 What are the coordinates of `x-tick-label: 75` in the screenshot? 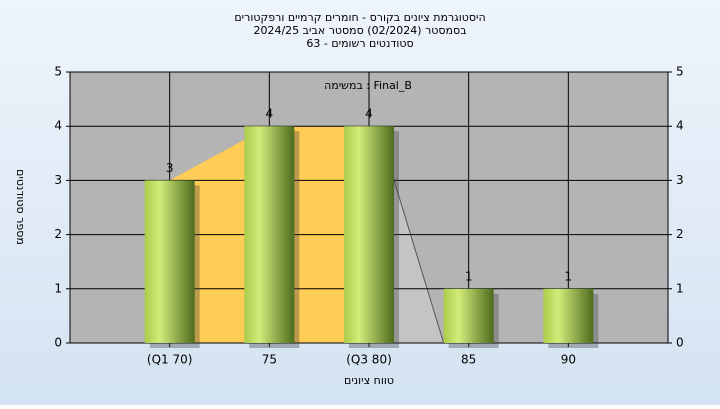 It's located at (269, 360).